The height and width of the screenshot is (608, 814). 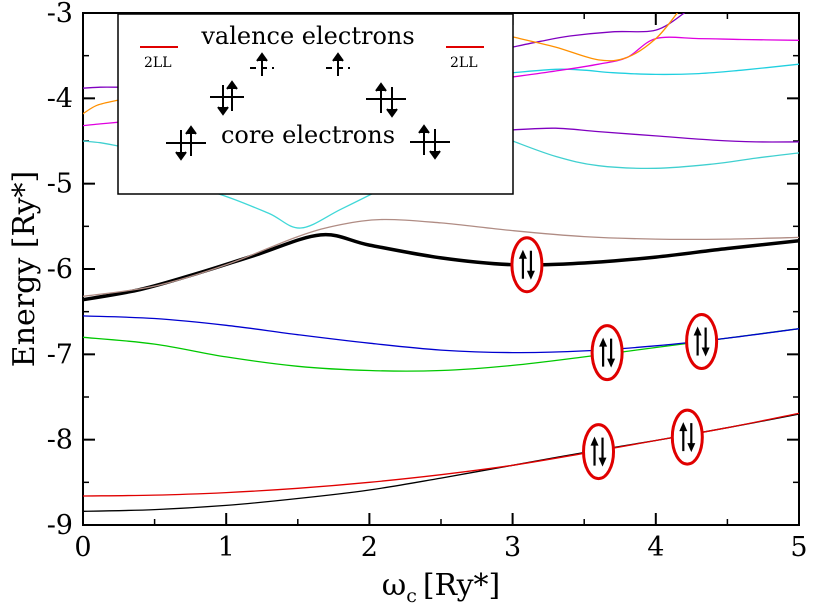 I want to click on x-tick-label: 5, so click(x=798, y=547).